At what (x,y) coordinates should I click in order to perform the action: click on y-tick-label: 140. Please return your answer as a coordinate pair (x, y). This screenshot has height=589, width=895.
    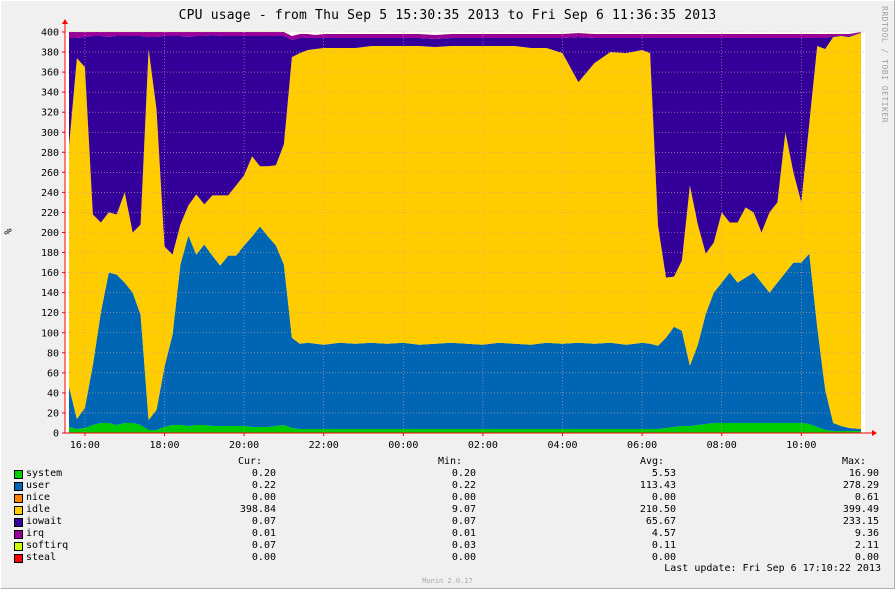
    Looking at the image, I should click on (50, 293).